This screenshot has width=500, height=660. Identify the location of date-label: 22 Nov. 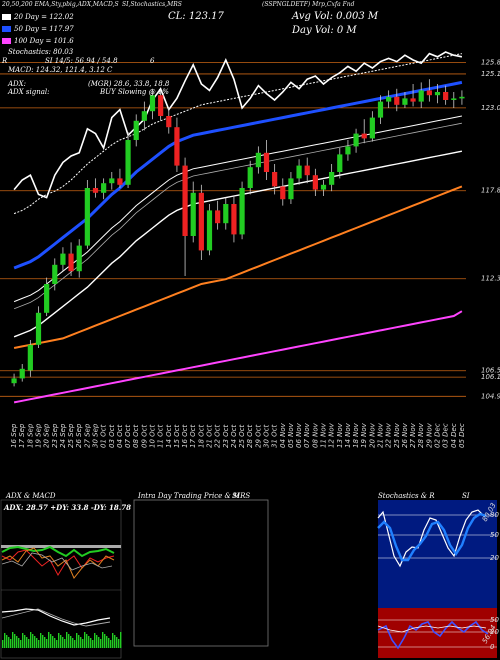
(389, 435).